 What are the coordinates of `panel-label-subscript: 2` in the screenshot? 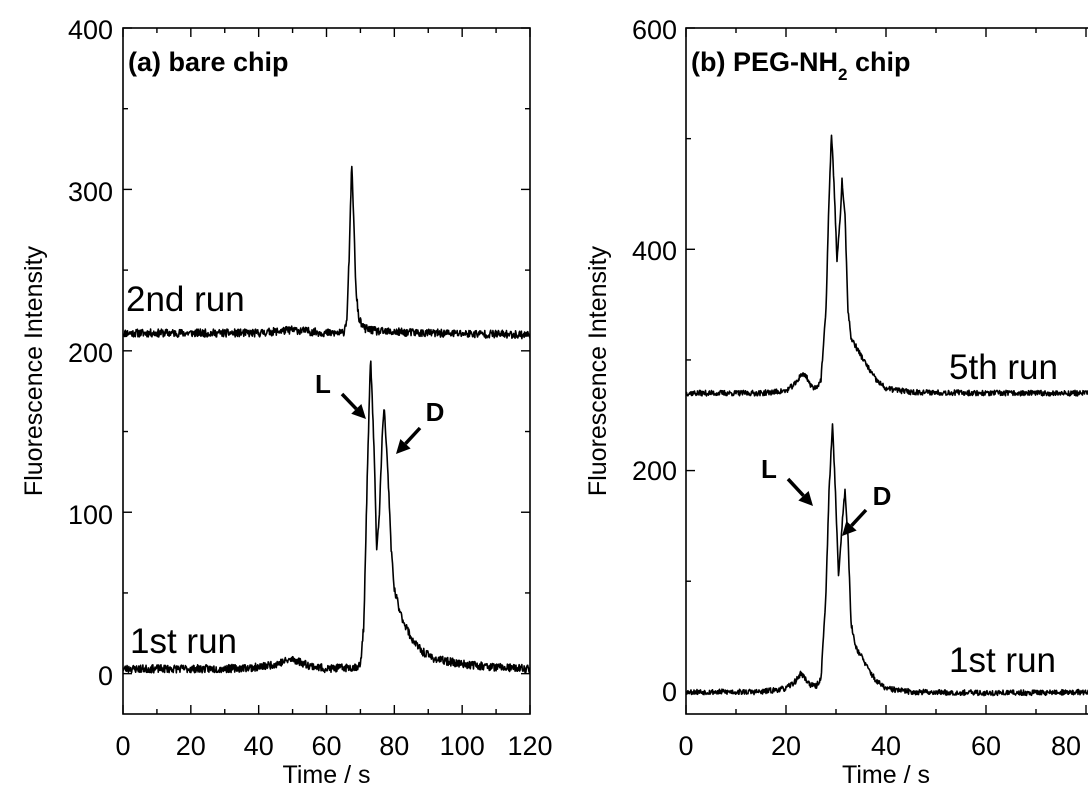 It's located at (842, 74).